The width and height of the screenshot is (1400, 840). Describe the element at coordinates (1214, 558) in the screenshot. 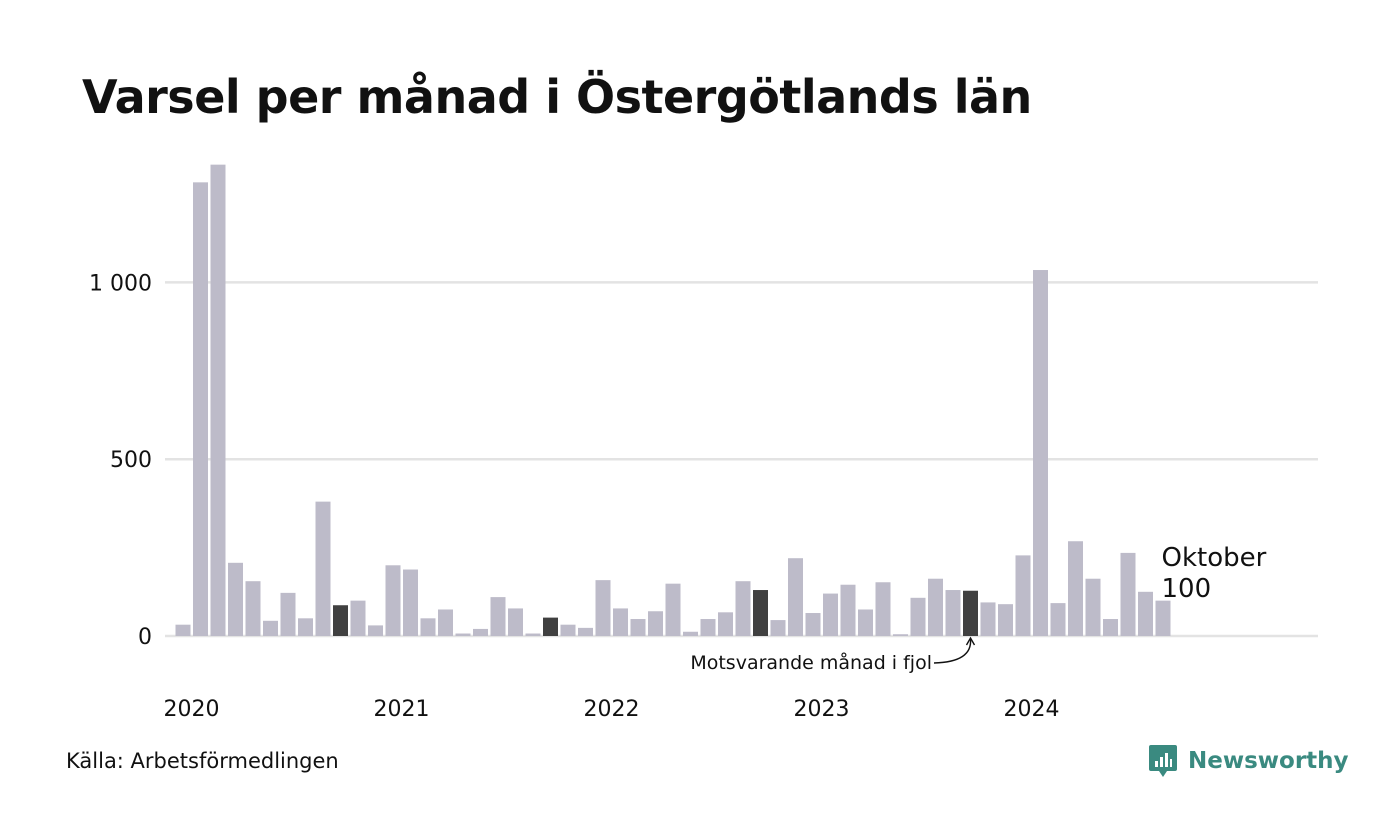

I see `current-month-label: Oktober` at that location.